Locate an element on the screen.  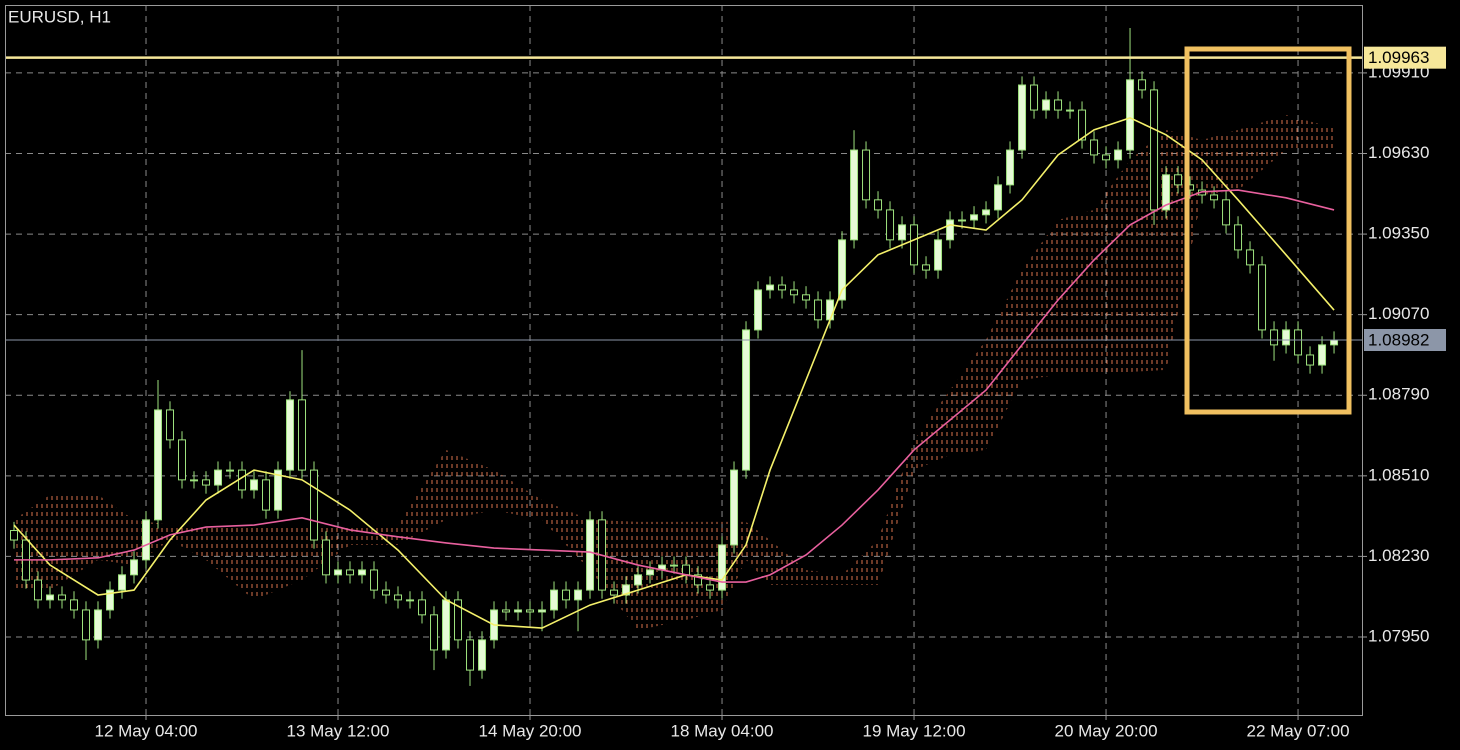
y-tick-label: 1.09350 is located at coordinates (1398, 233).